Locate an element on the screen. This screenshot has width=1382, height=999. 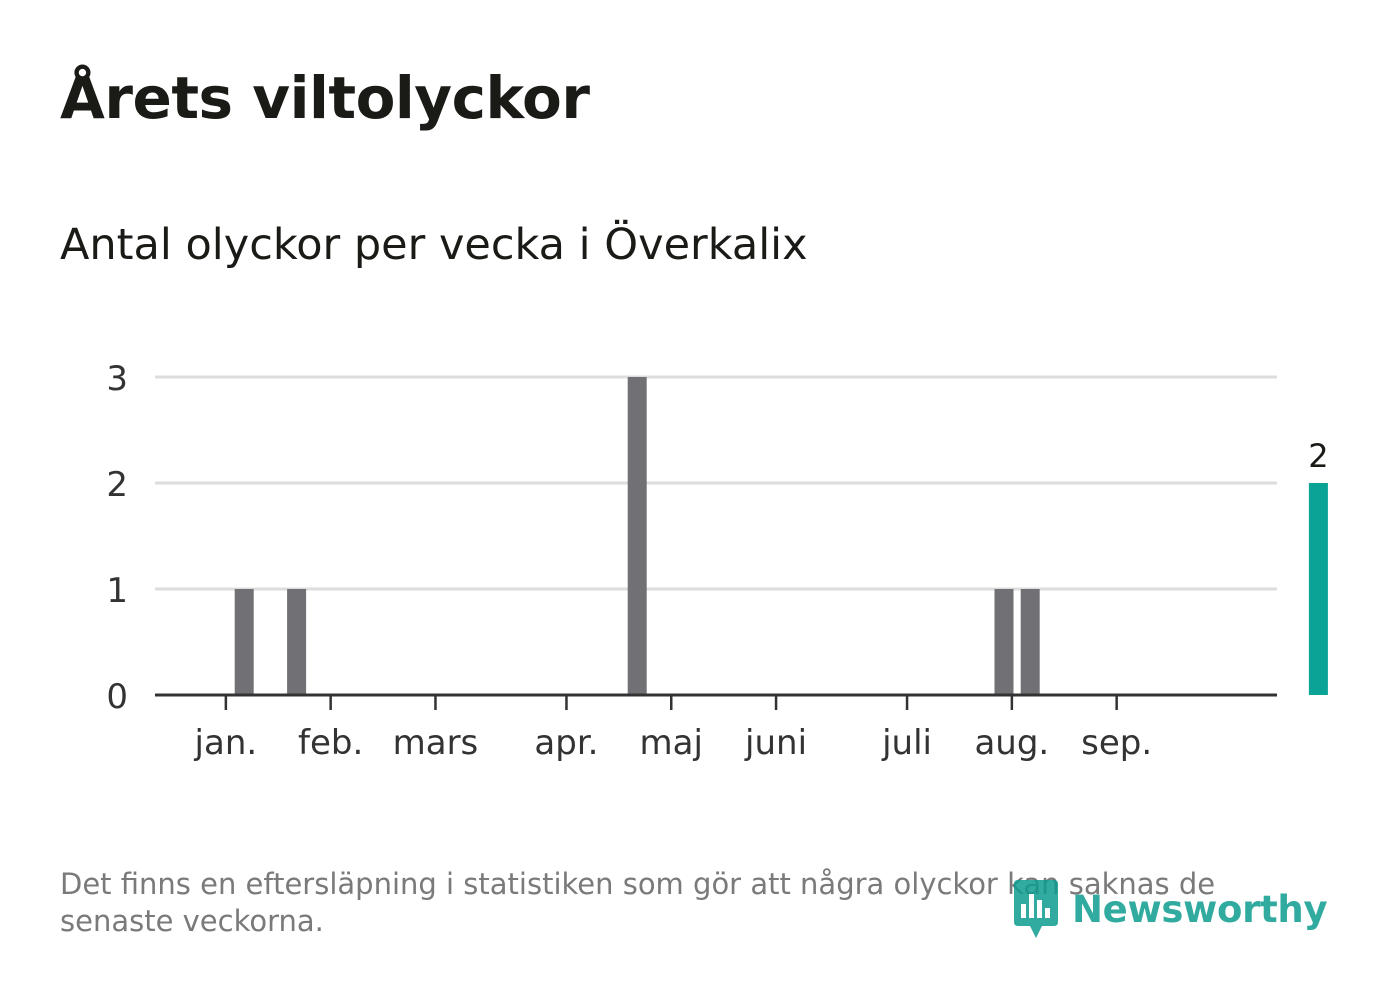
x-tick-label: feb. is located at coordinates (330, 743).